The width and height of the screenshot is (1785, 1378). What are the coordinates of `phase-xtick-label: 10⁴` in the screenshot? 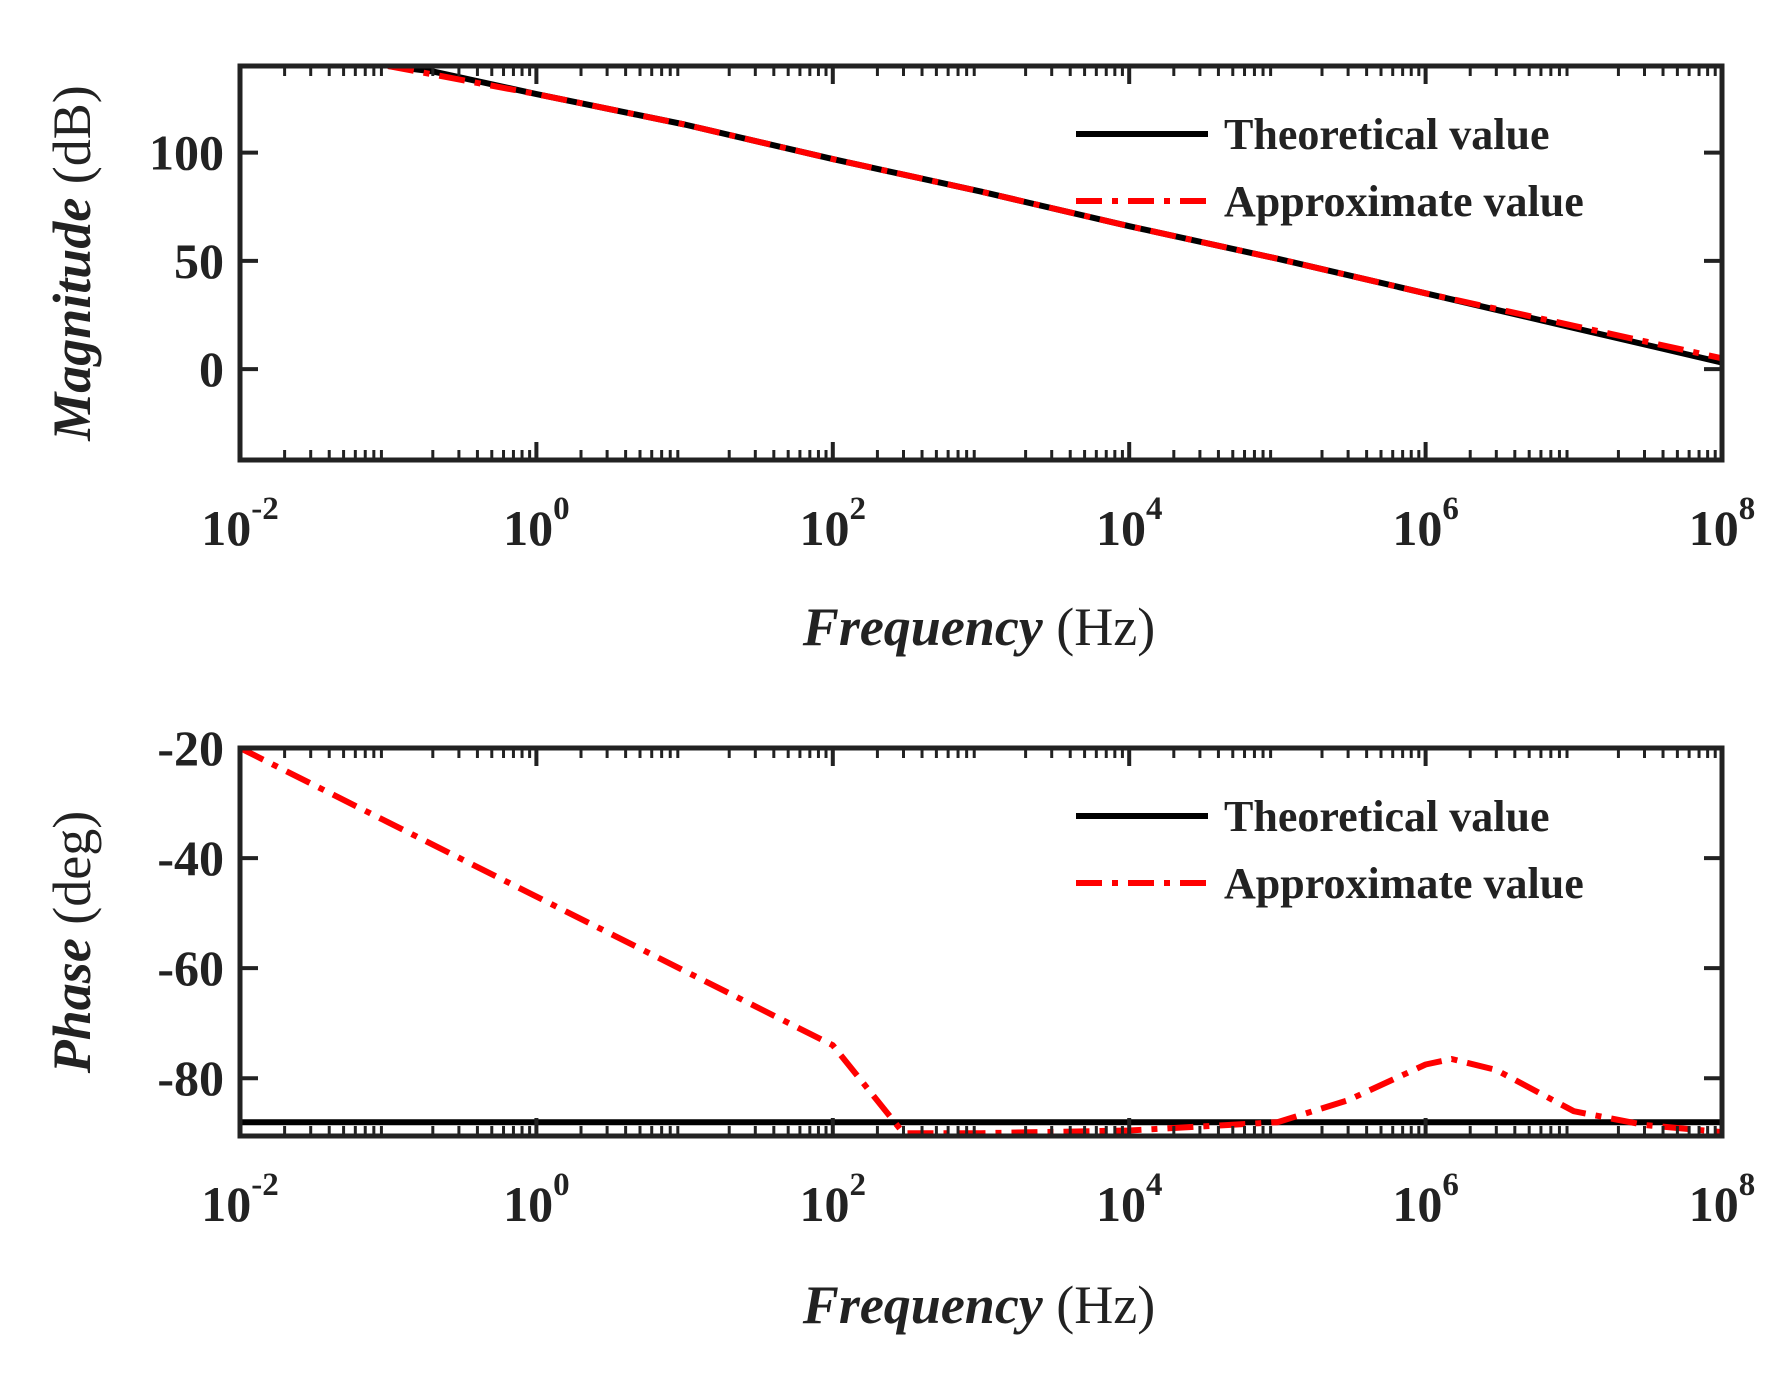 It's located at (1129, 1199).